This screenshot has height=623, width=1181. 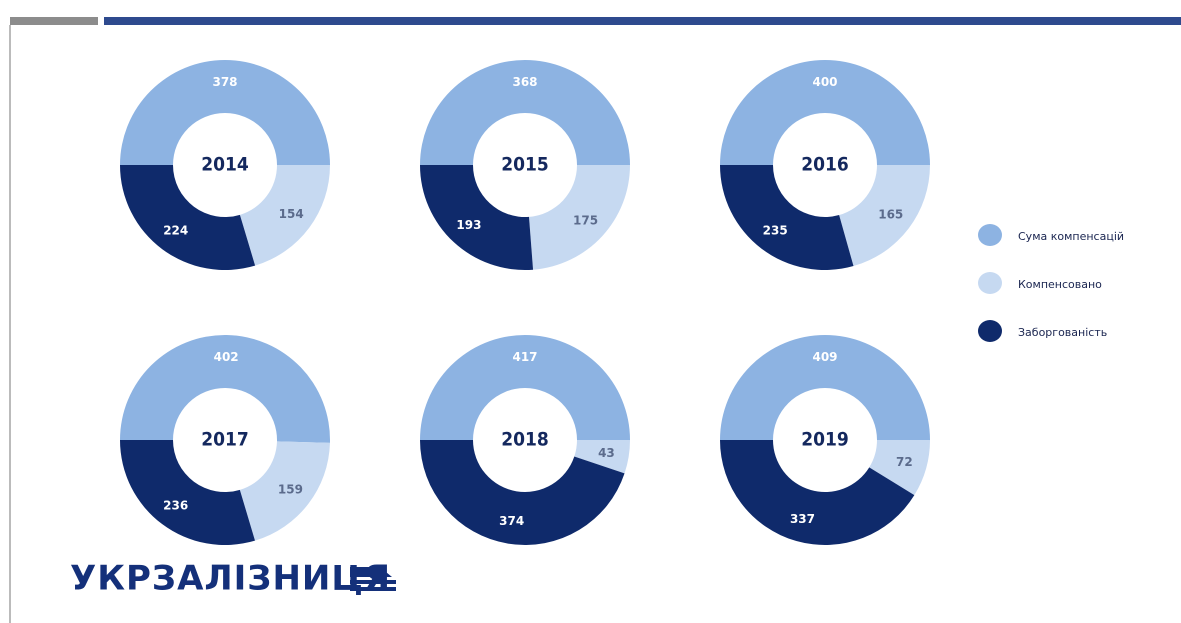 What do you see at coordinates (468, 225) in the screenshot?
I see `value-label: 193` at bounding box center [468, 225].